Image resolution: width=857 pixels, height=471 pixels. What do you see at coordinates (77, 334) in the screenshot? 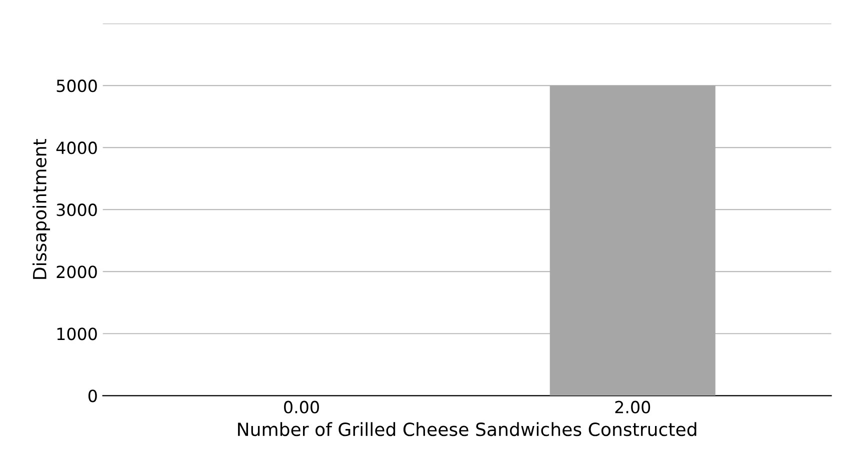
I see `y-tick-label: 1000` at bounding box center [77, 334].